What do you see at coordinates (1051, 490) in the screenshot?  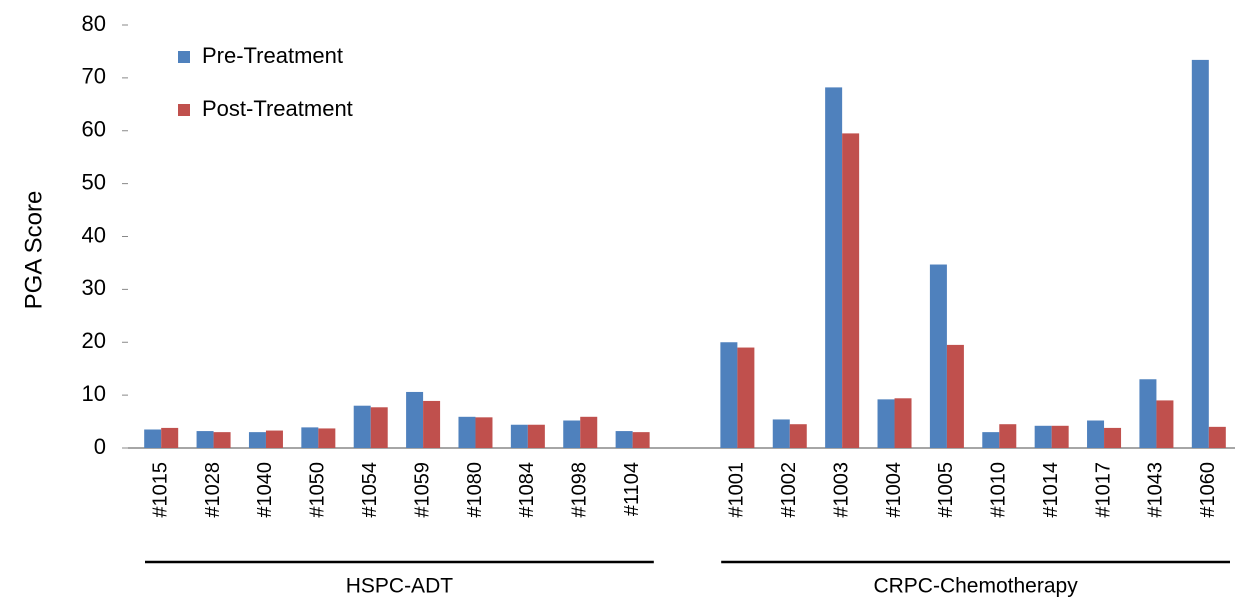 I see `x-tick-label: #1014` at bounding box center [1051, 490].